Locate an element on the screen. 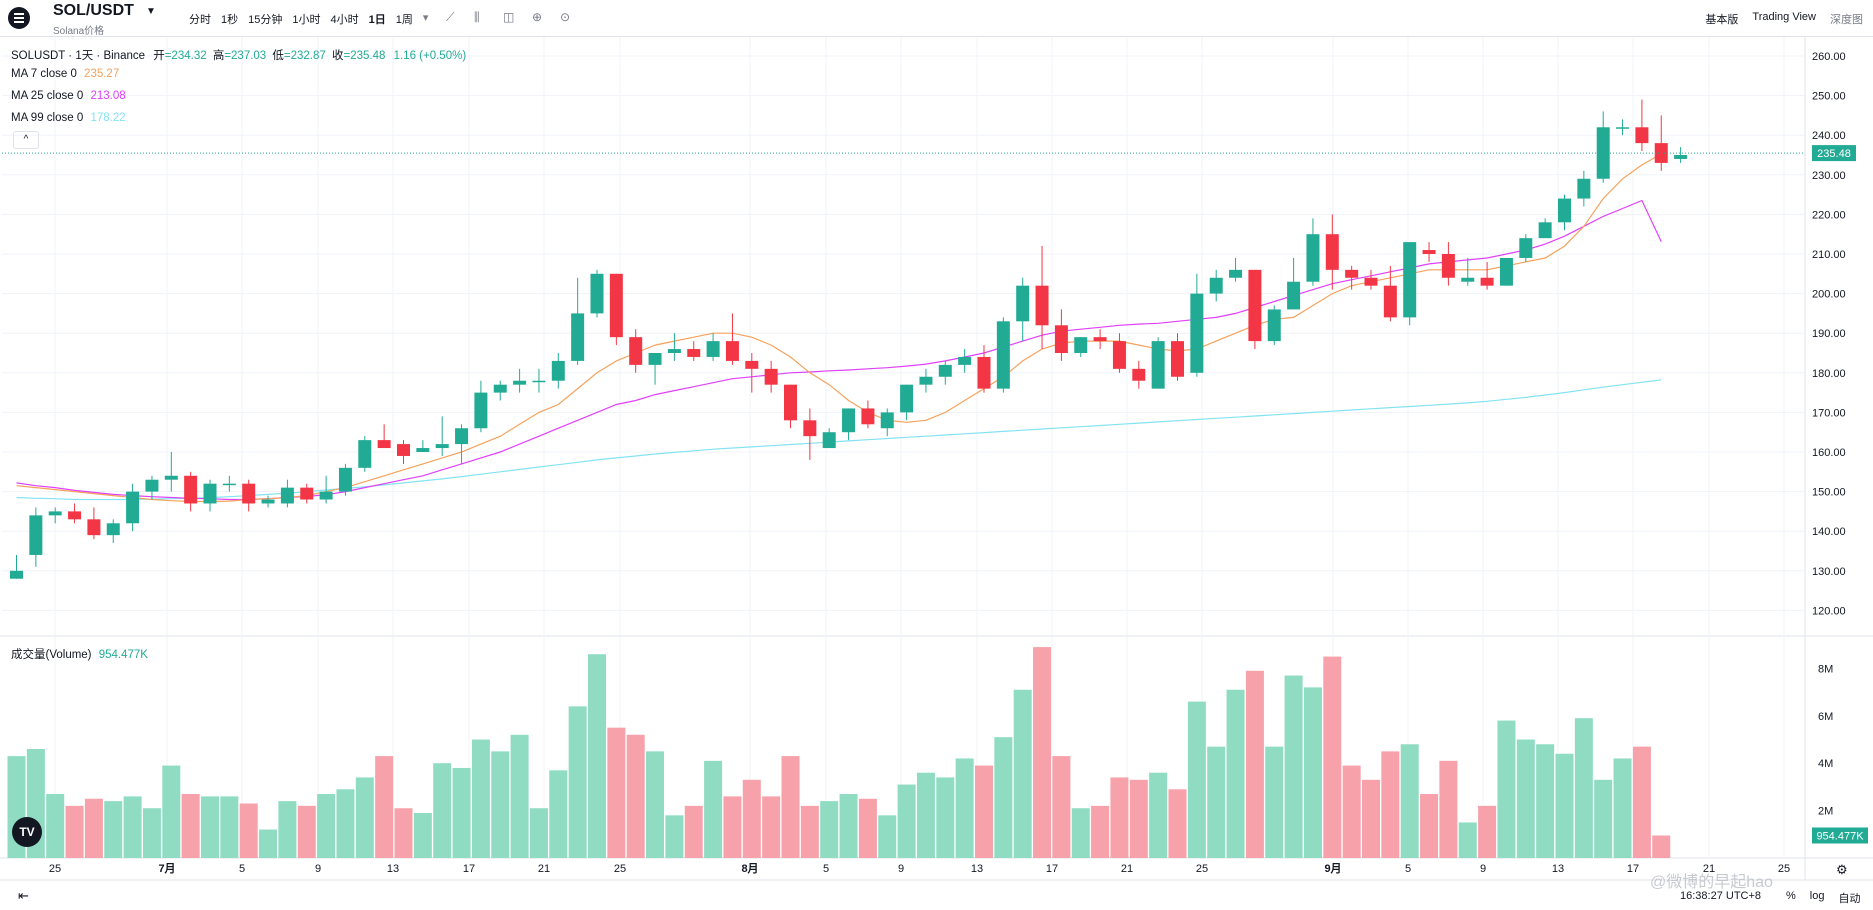 Image resolution: width=1873 pixels, height=910 pixels. ma99-legend: MA 99 close 0 178.22 is located at coordinates (68, 118).